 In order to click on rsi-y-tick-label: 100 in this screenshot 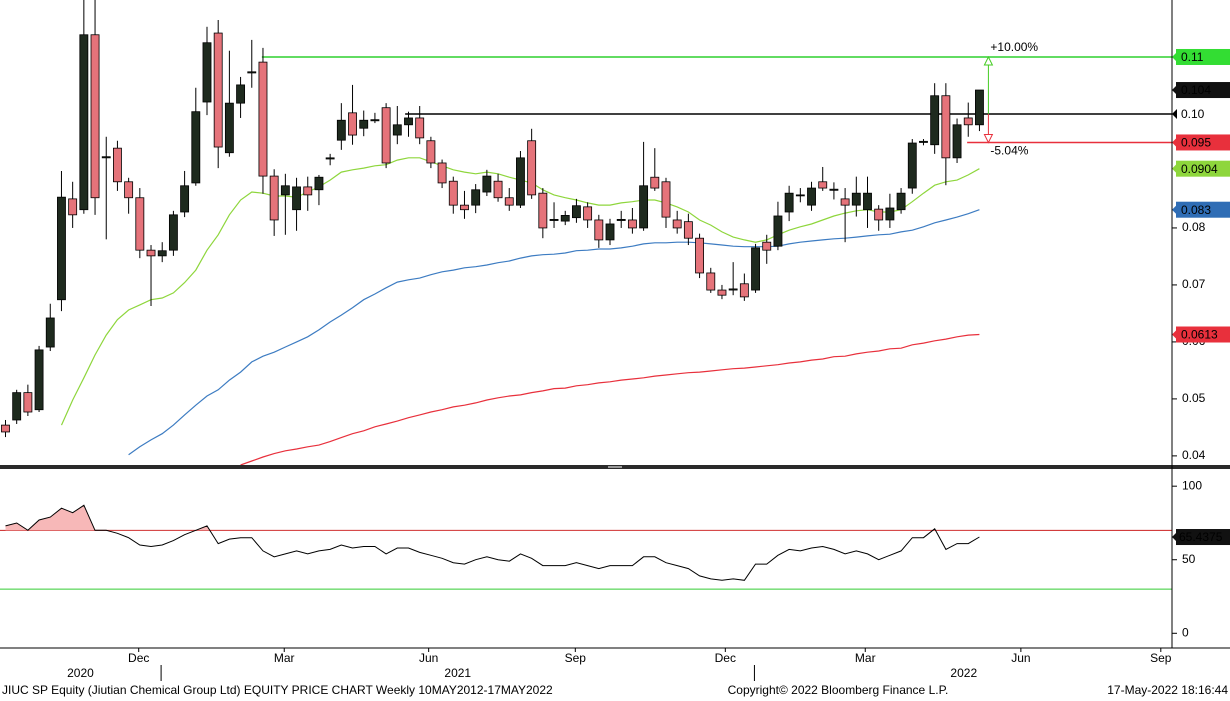, I will do `click(1192, 485)`.